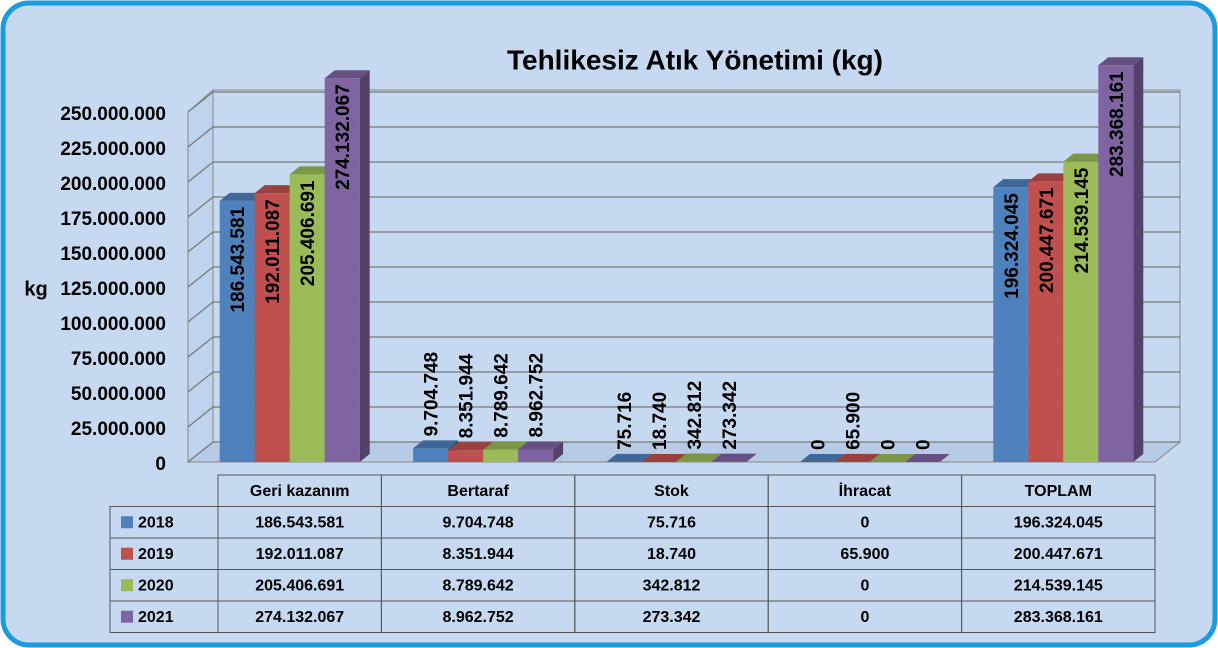 Image resolution: width=1218 pixels, height=648 pixels. What do you see at coordinates (1117, 124) in the screenshot?
I see `data-label: 283.368.161` at bounding box center [1117, 124].